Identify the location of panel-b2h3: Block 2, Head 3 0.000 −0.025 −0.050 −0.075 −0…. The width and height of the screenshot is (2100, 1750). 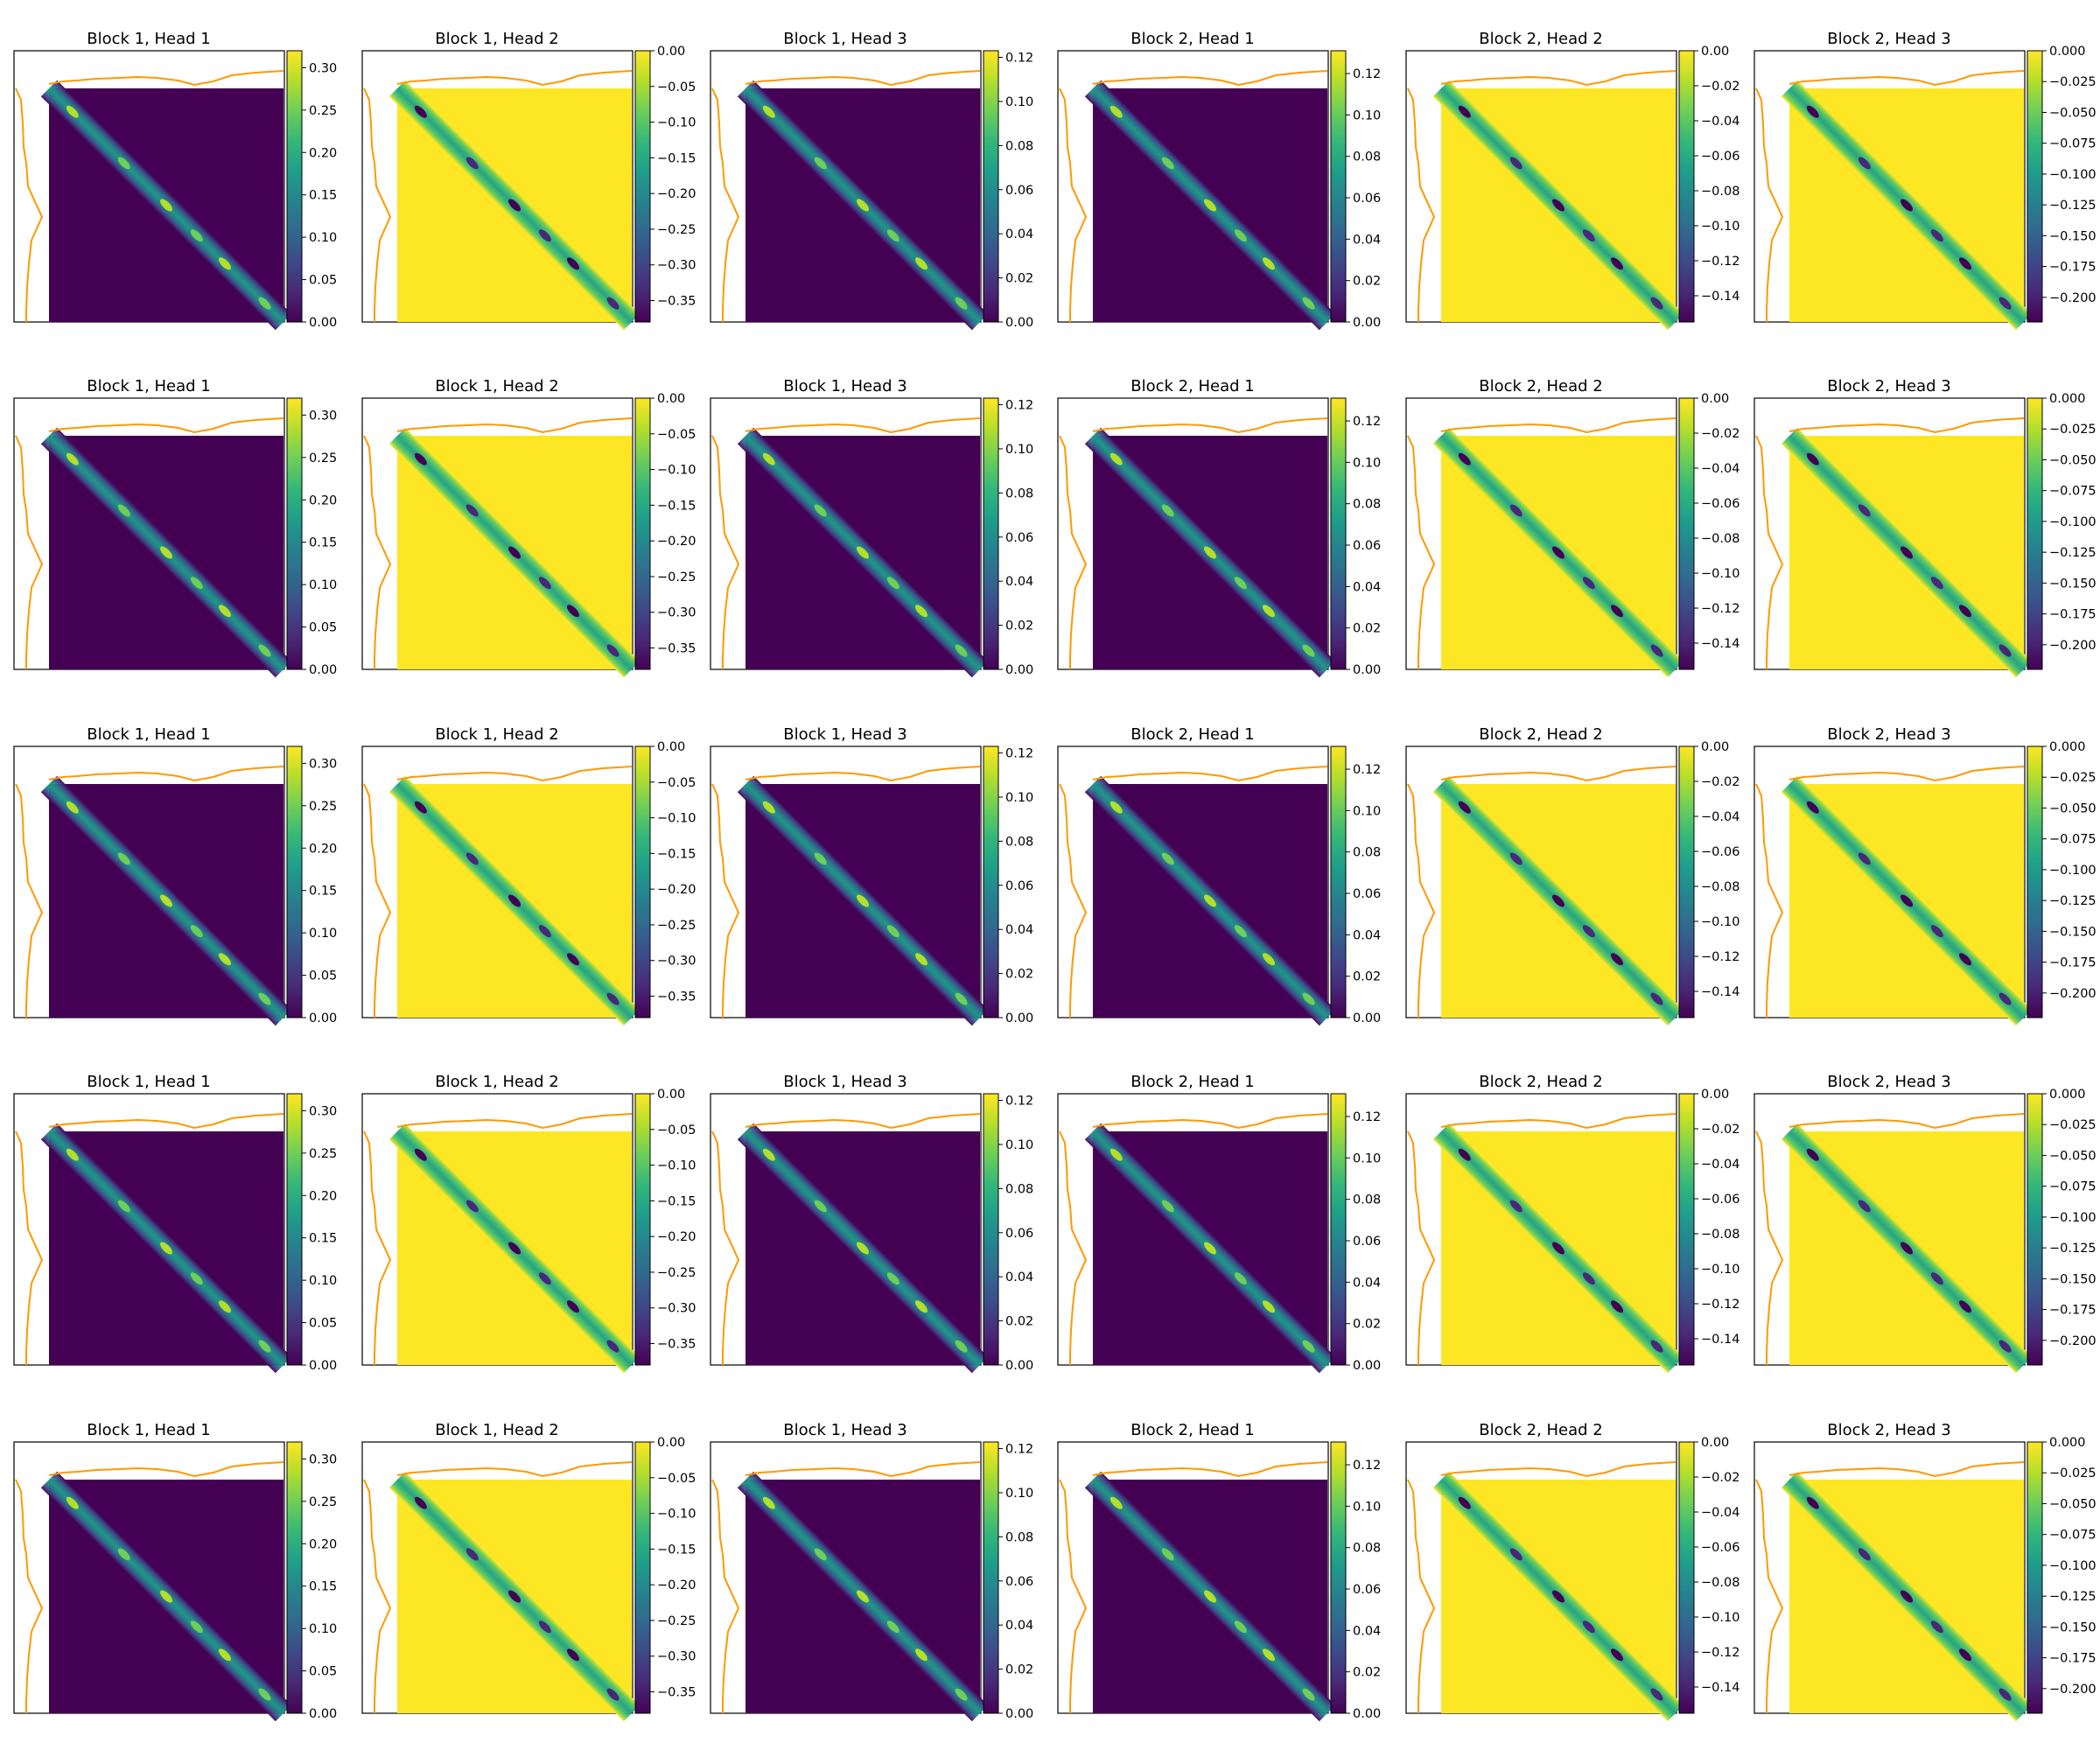
(1925, 1571).